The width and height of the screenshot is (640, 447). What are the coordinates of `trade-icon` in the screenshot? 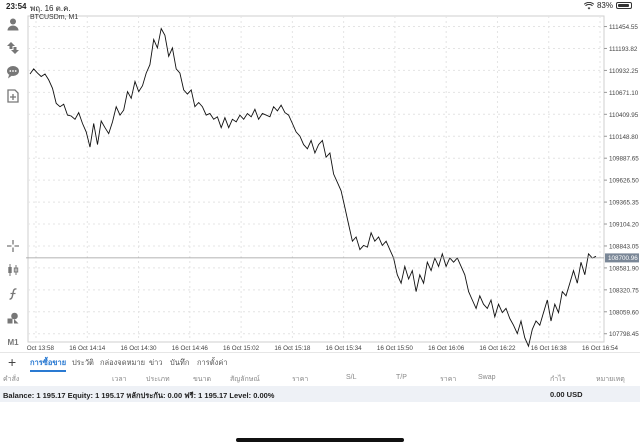 It's located at (13, 48).